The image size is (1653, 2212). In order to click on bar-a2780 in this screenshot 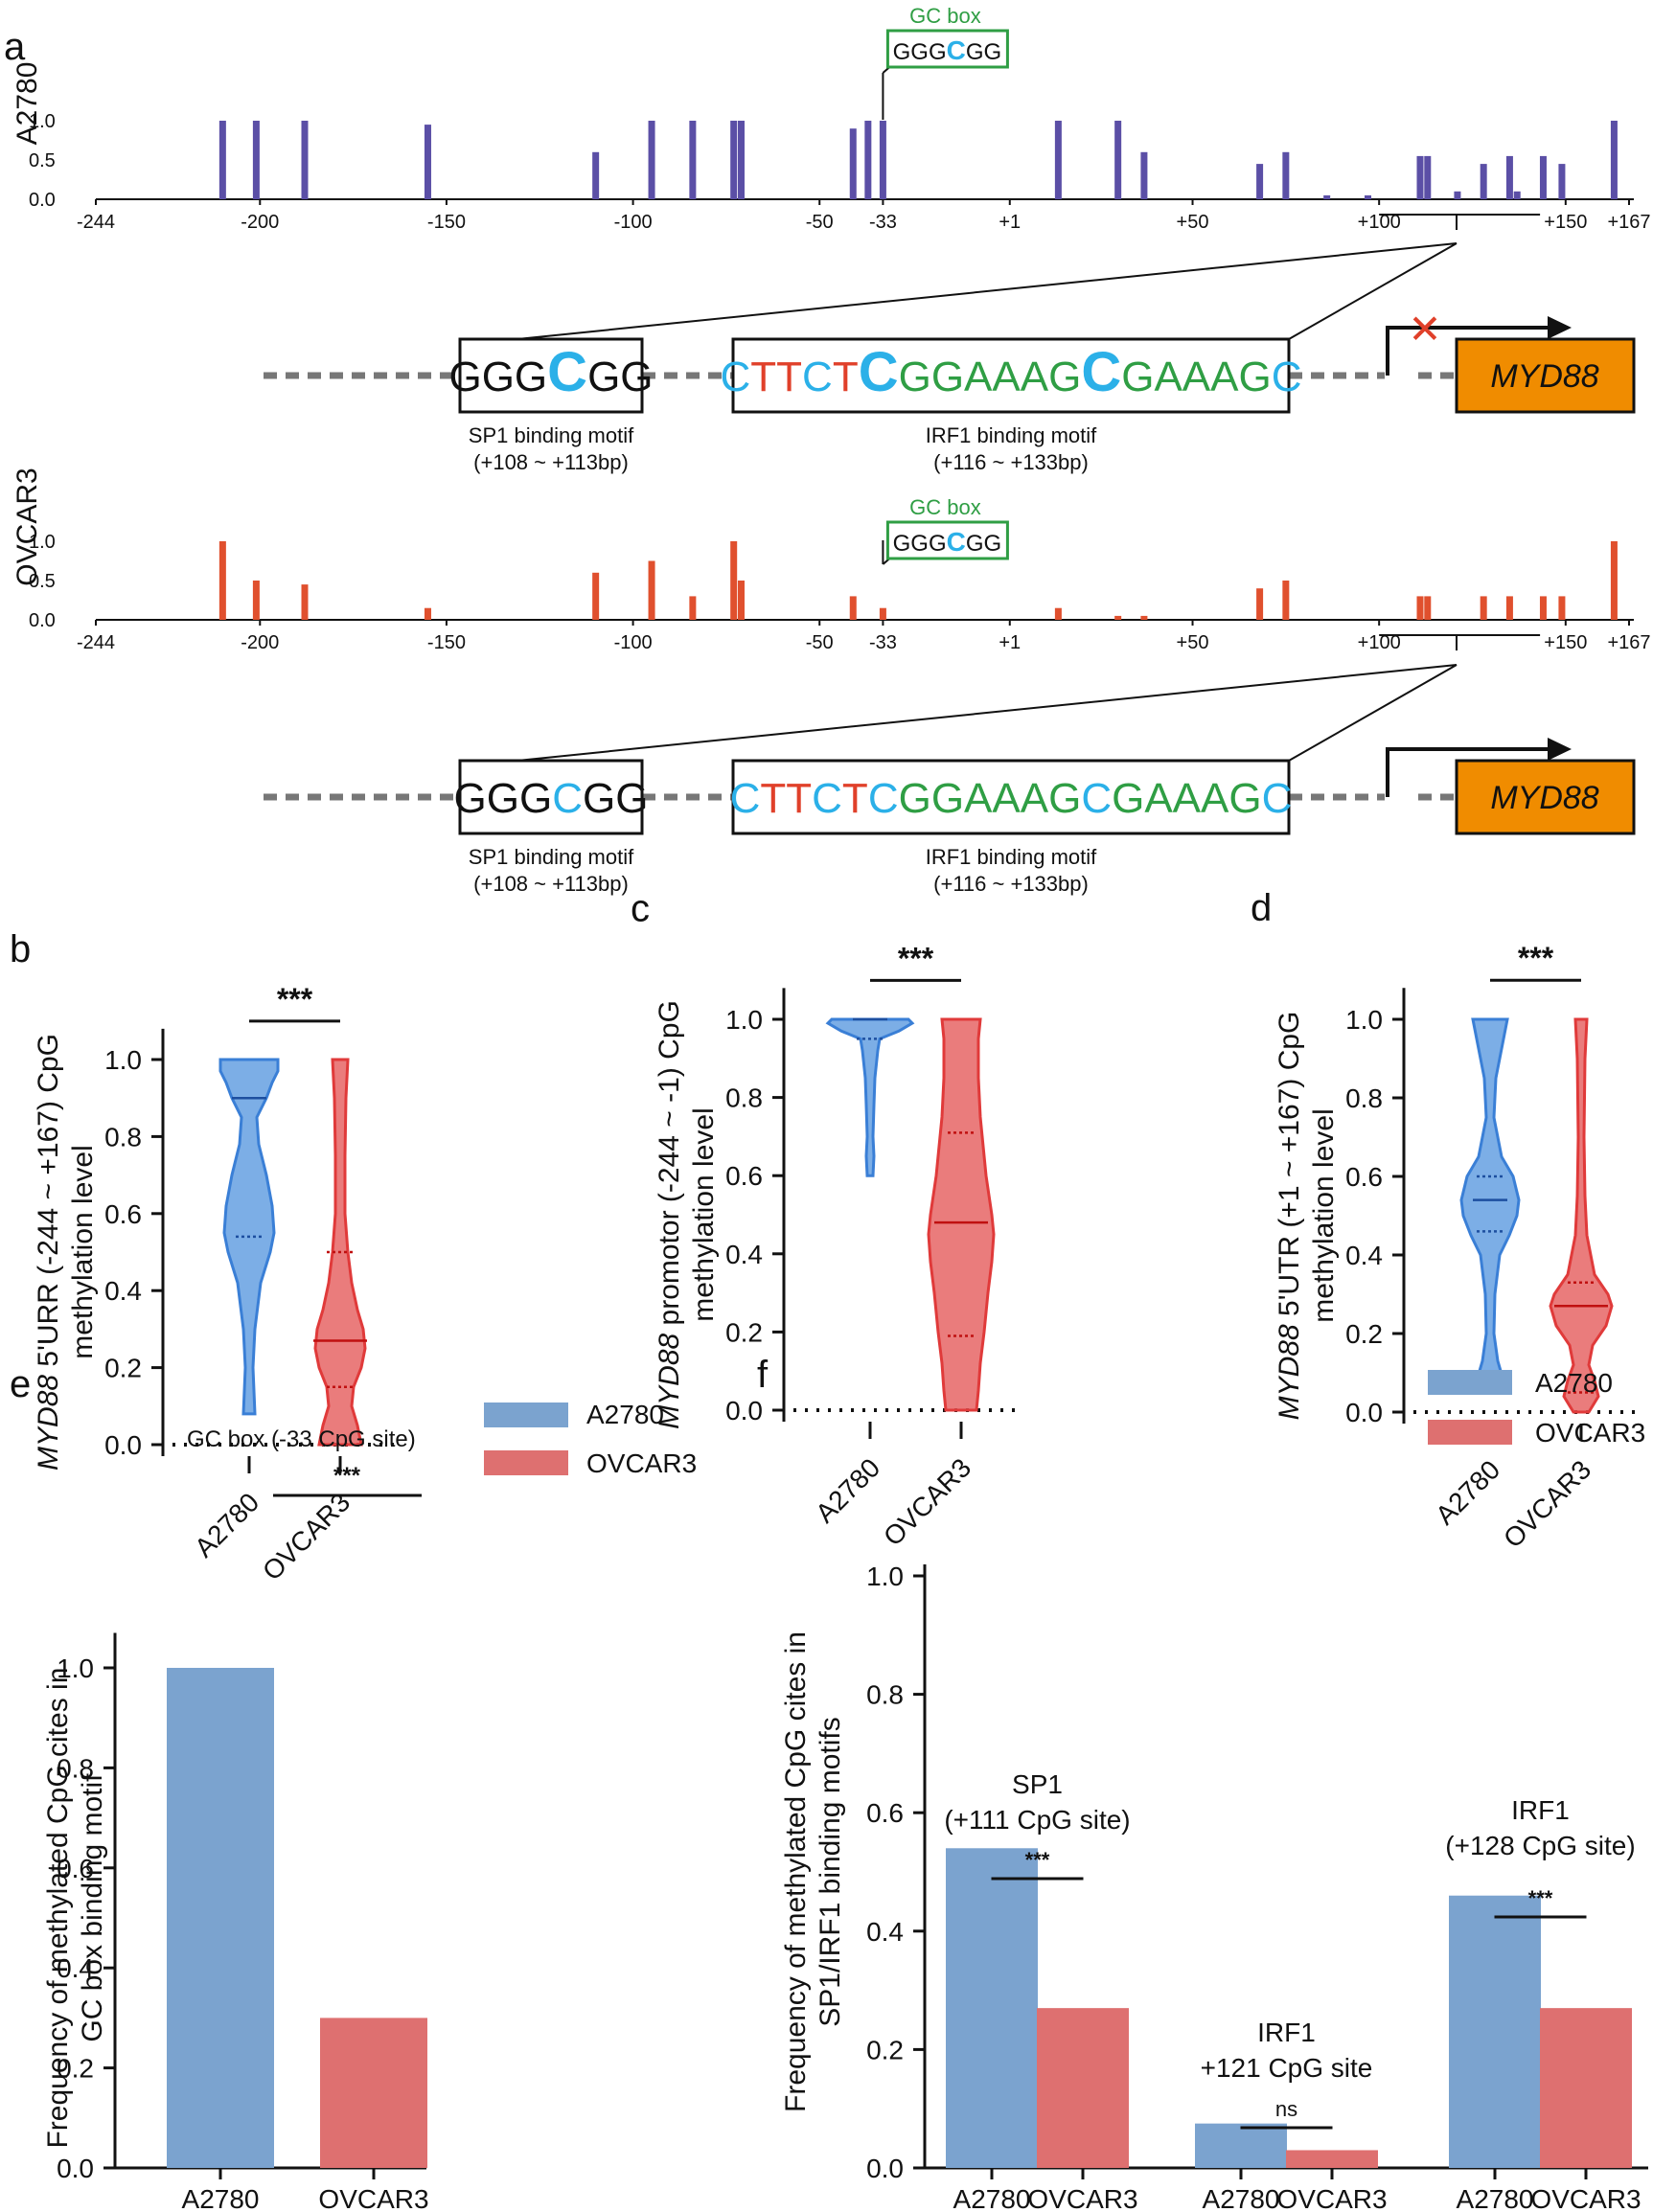, I will do `click(1241, 2145)`.